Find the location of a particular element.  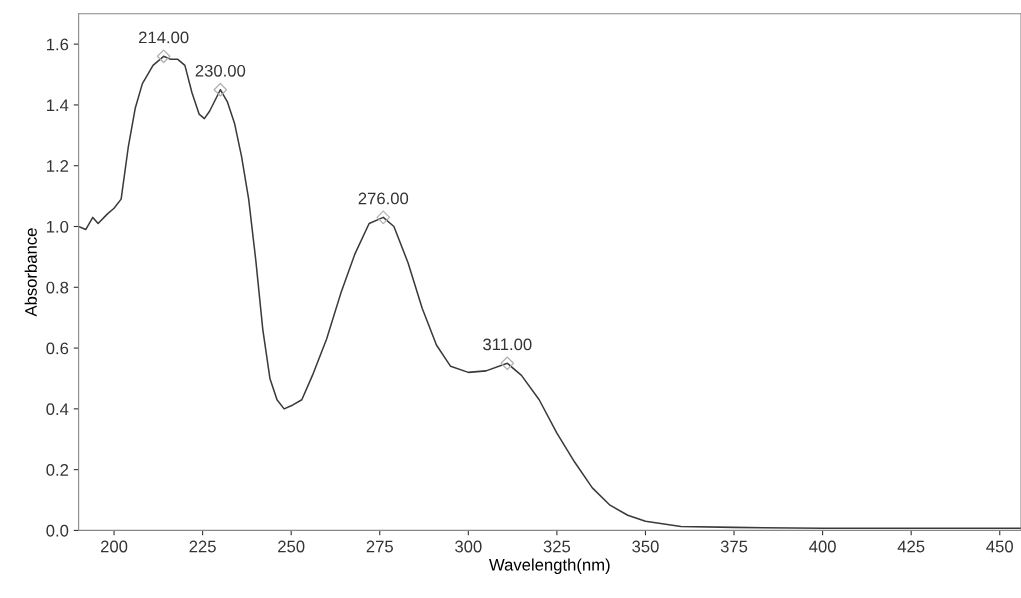

x-tick-label: 350 is located at coordinates (645, 546).